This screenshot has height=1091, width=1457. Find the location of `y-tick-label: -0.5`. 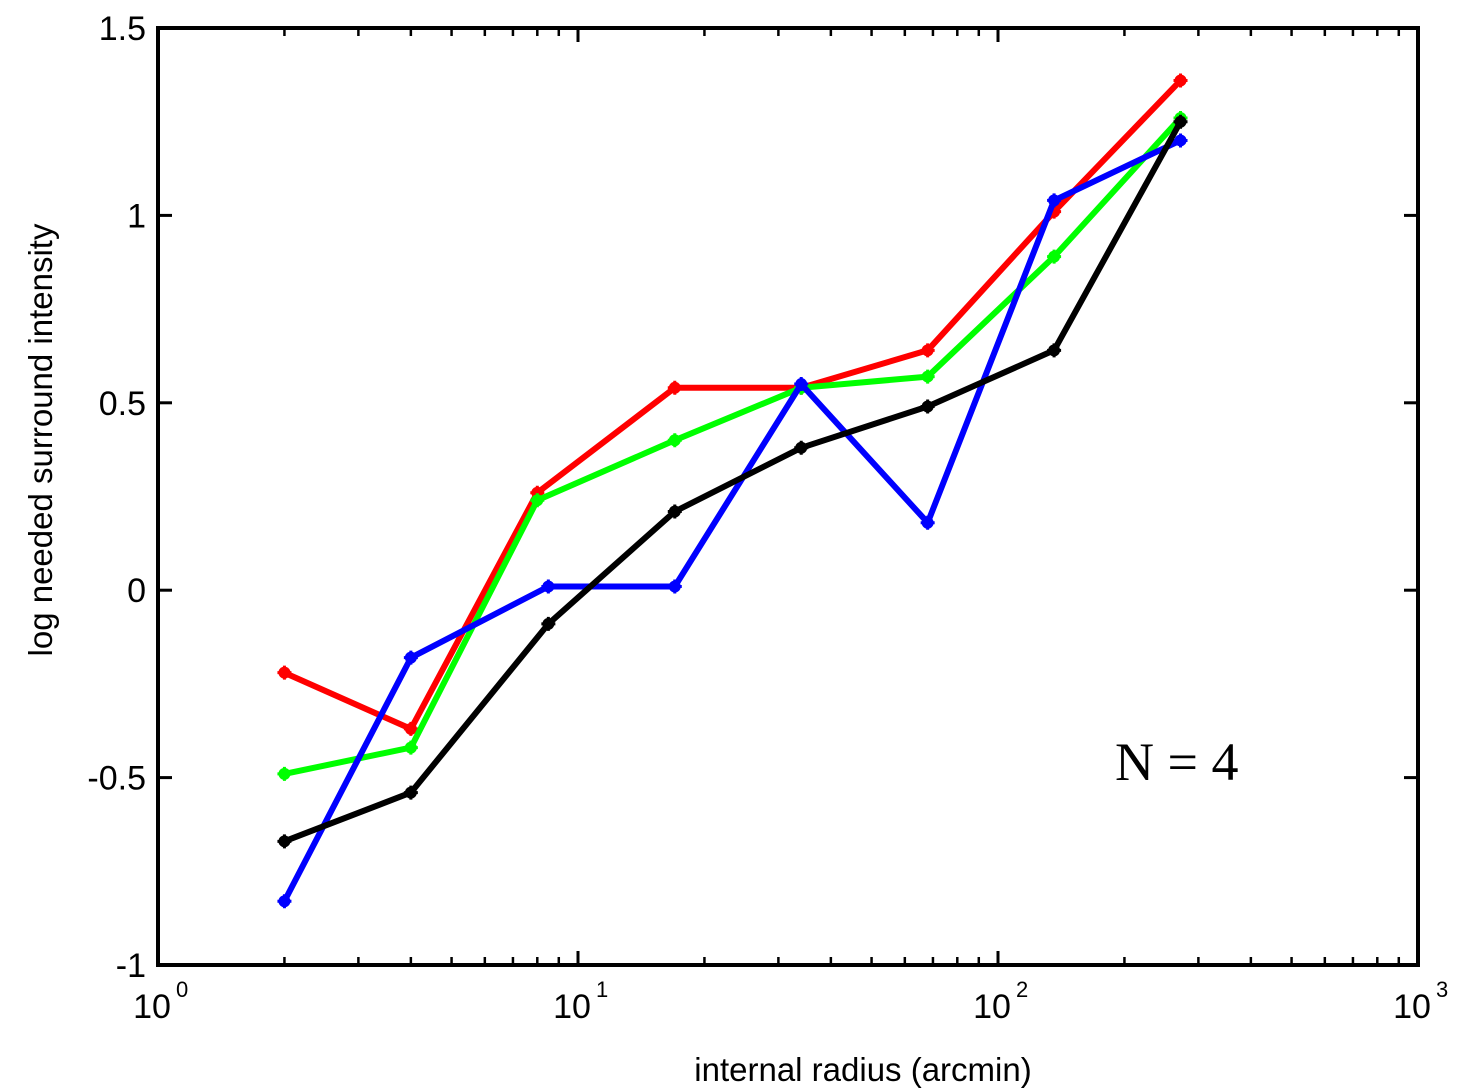

y-tick-label: -0.5 is located at coordinates (116, 779).